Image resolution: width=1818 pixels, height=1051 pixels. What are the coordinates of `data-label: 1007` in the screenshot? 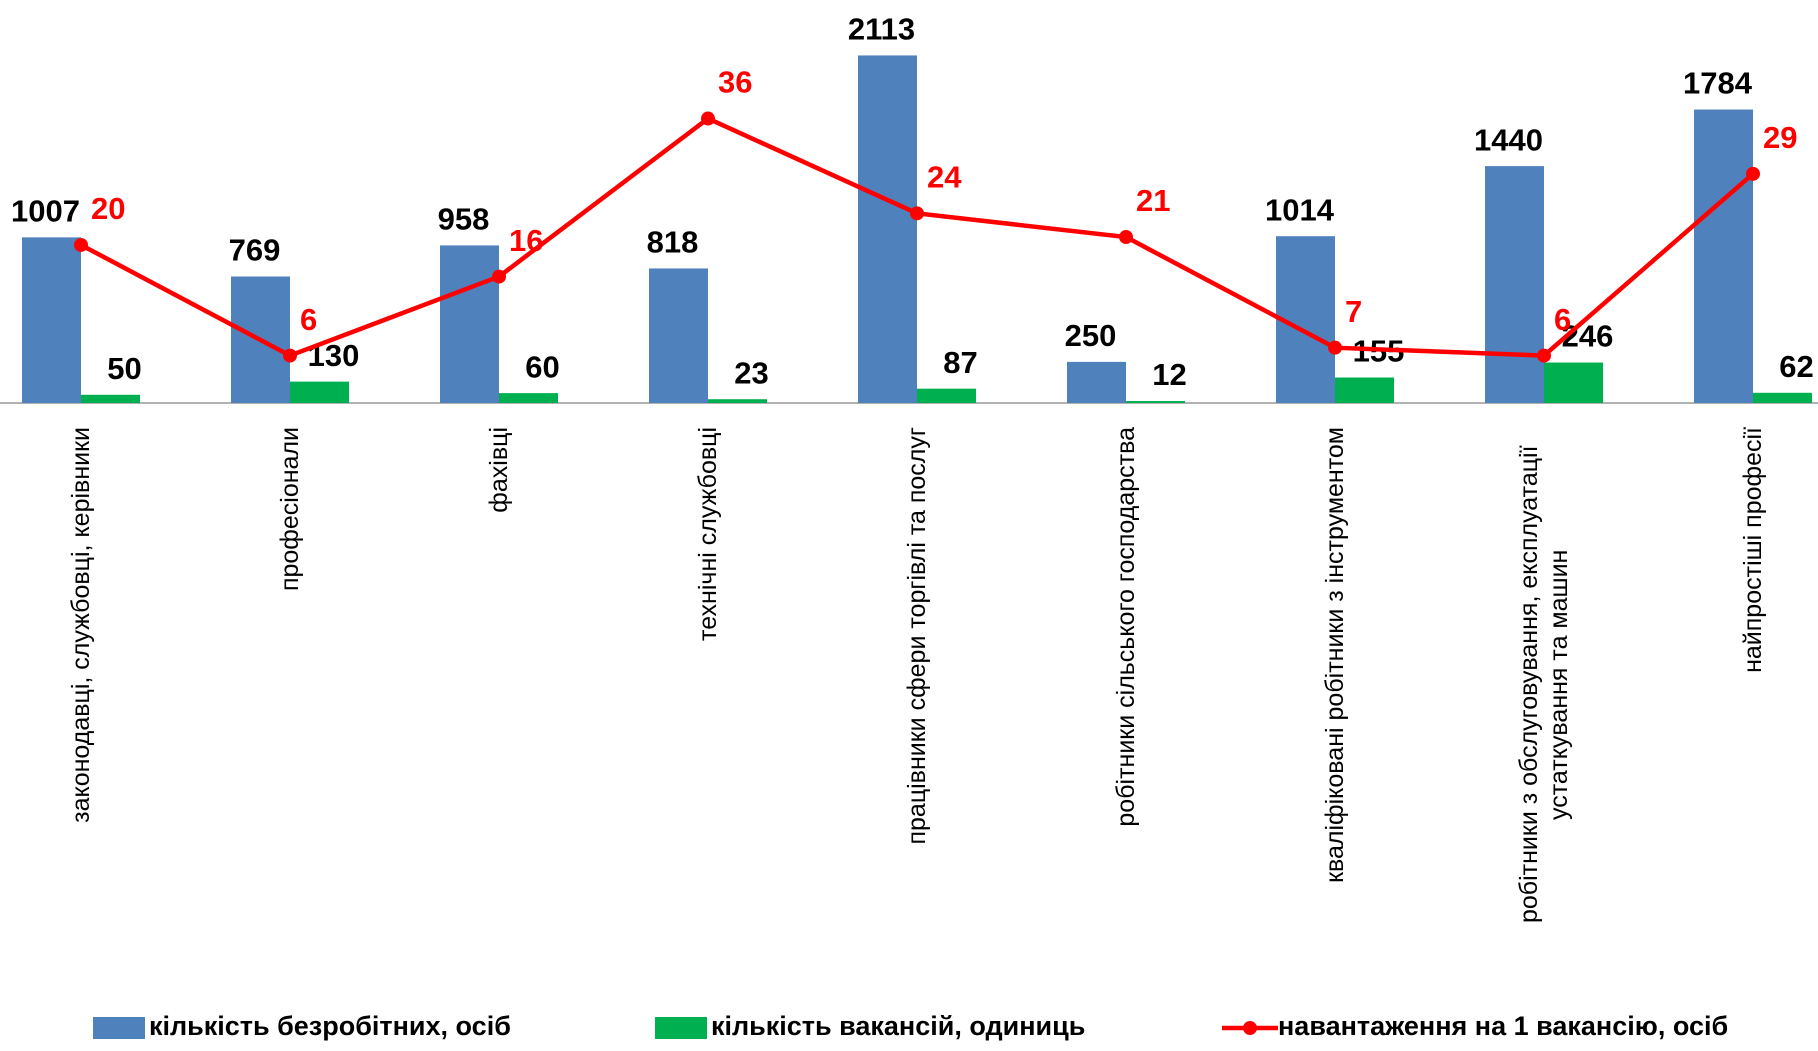 It's located at (45, 211).